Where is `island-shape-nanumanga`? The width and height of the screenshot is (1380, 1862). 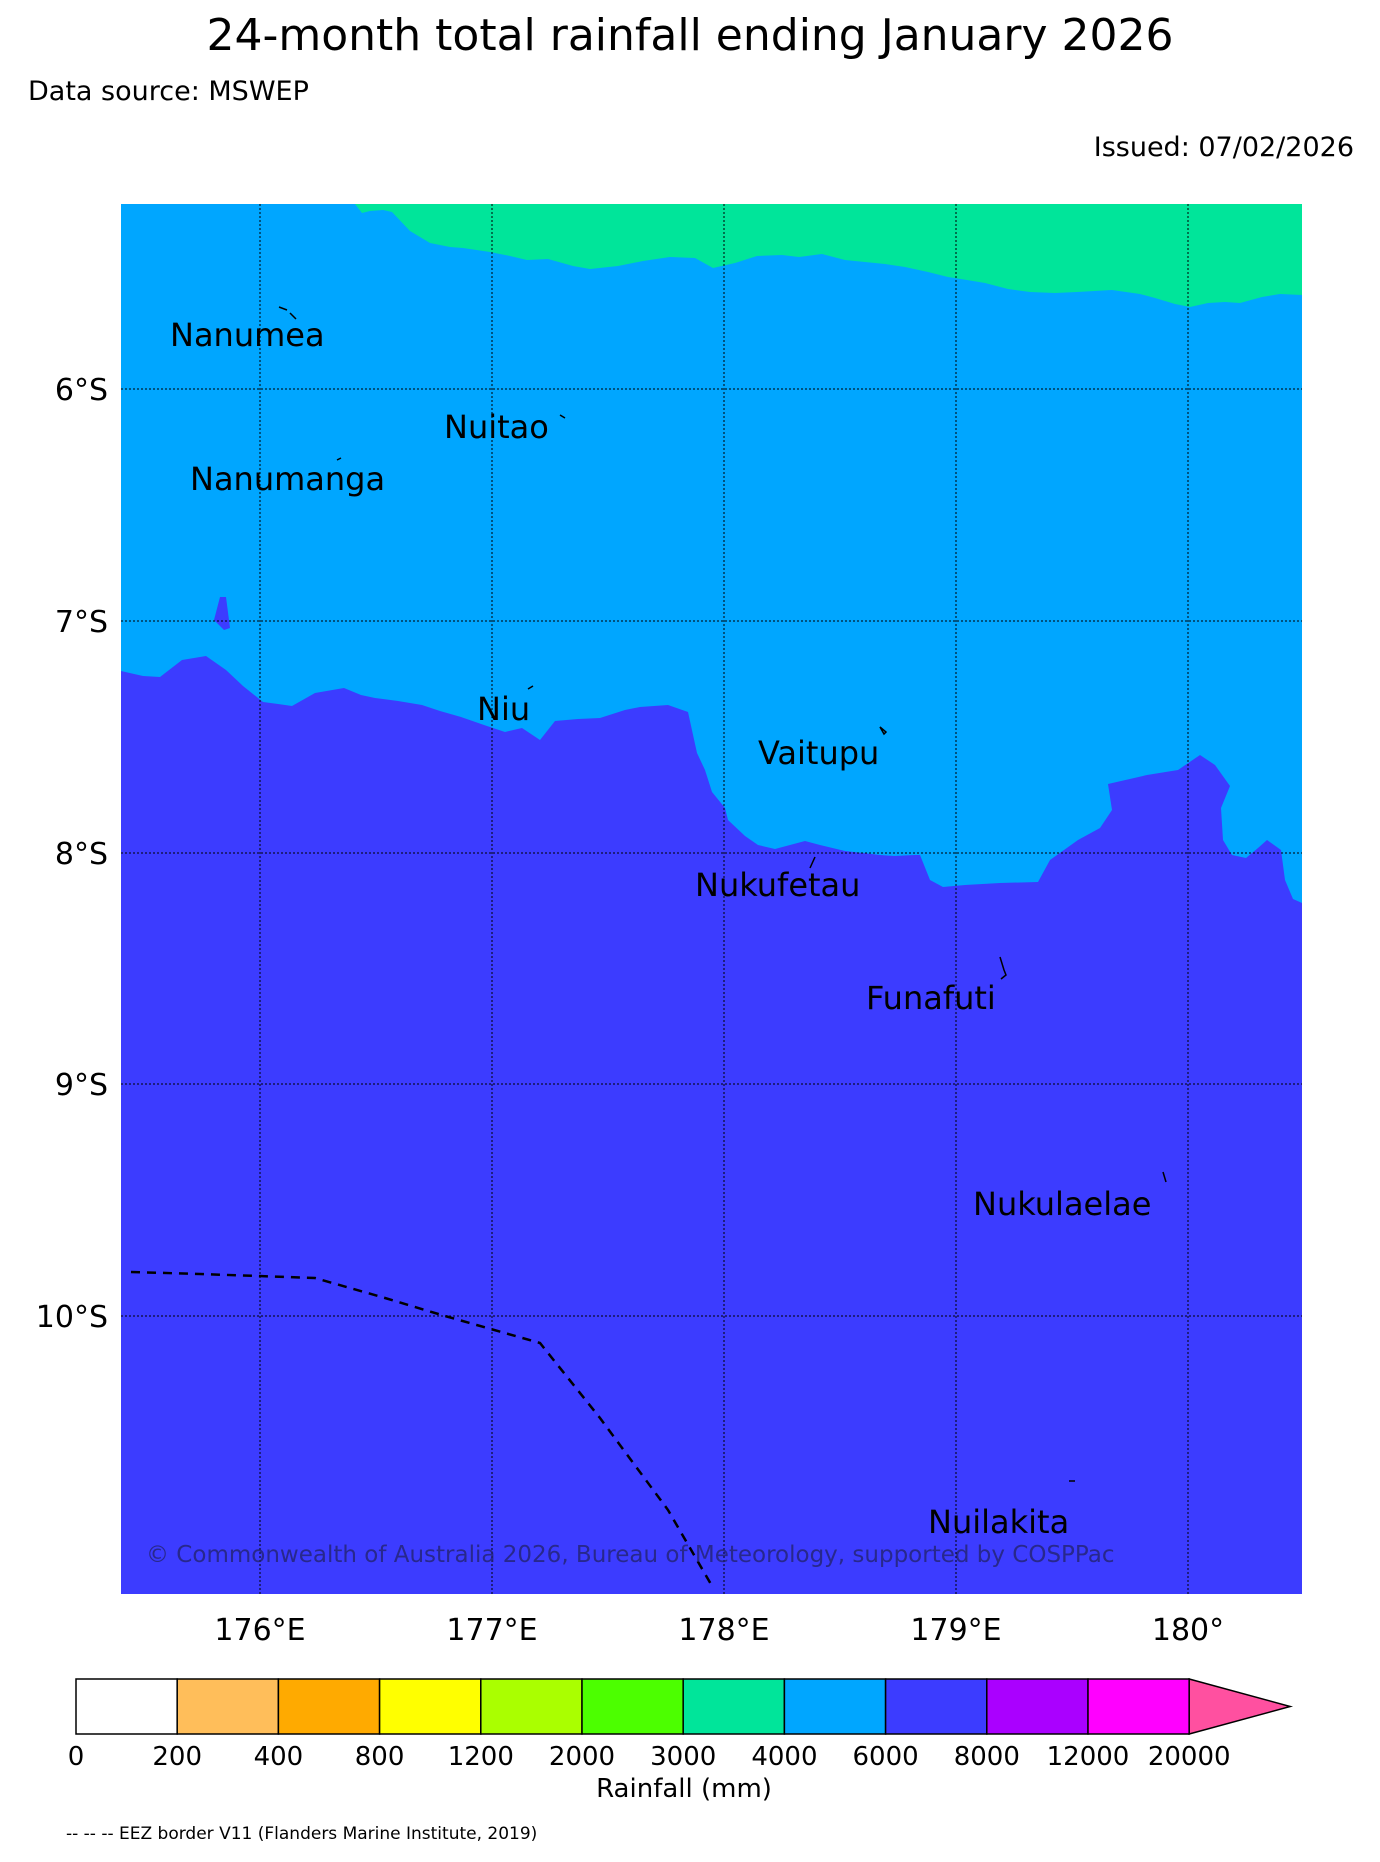
island-shape-nanumanga is located at coordinates (339, 459).